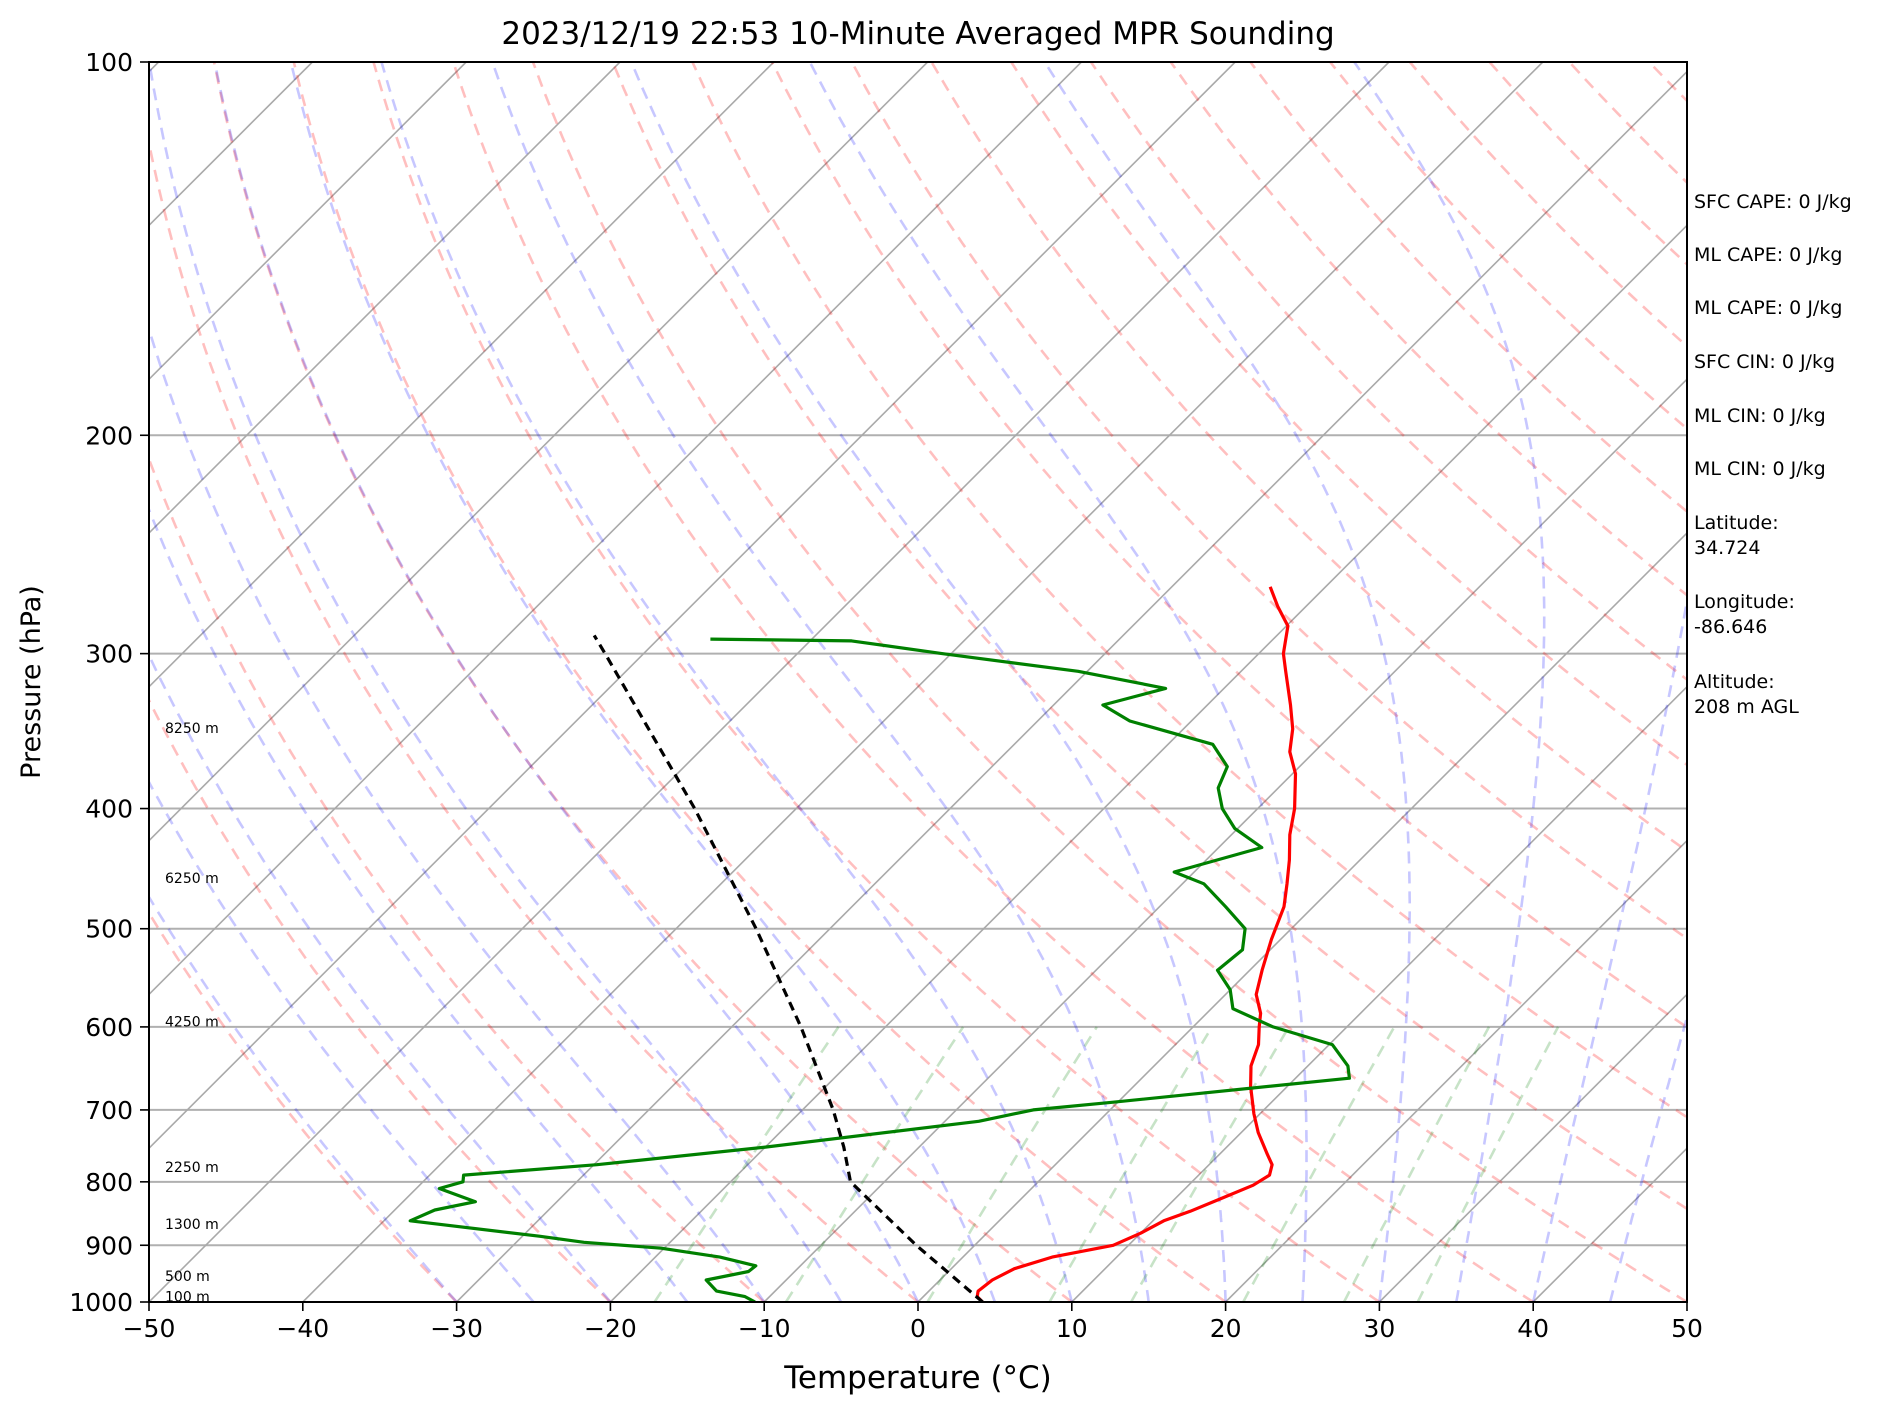 This screenshot has width=1893, height=1406. I want to click on y-axis-label: Pressure (hPa), so click(31, 682).